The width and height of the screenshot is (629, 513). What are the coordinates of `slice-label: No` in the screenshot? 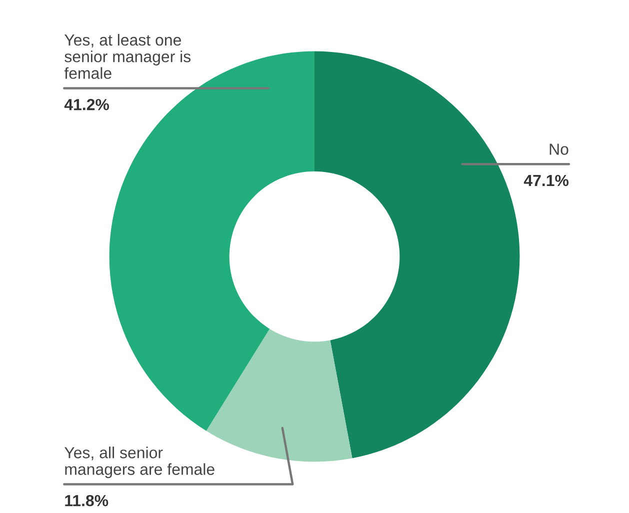 It's located at (559, 149).